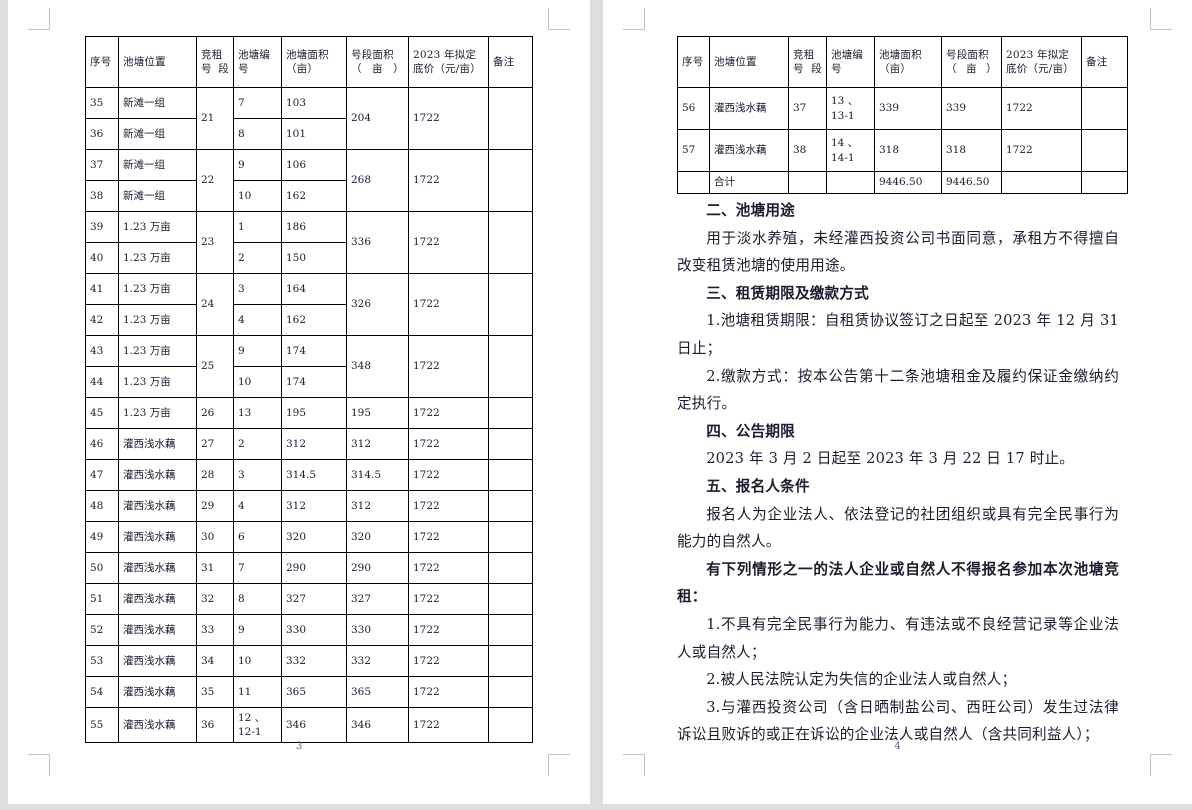 Image resolution: width=1192 pixels, height=810 pixels. What do you see at coordinates (377, 630) in the screenshot?
I see `cell-section-area: 330` at bounding box center [377, 630].